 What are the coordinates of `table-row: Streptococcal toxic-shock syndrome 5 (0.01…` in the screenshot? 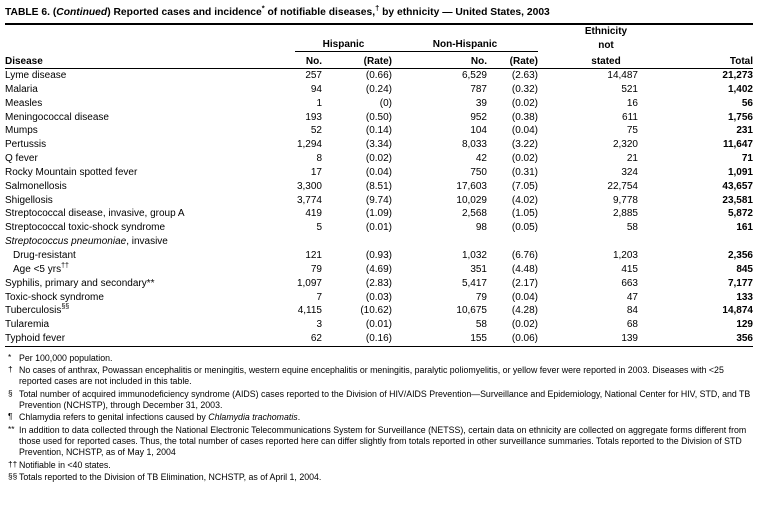 It's located at (379, 228).